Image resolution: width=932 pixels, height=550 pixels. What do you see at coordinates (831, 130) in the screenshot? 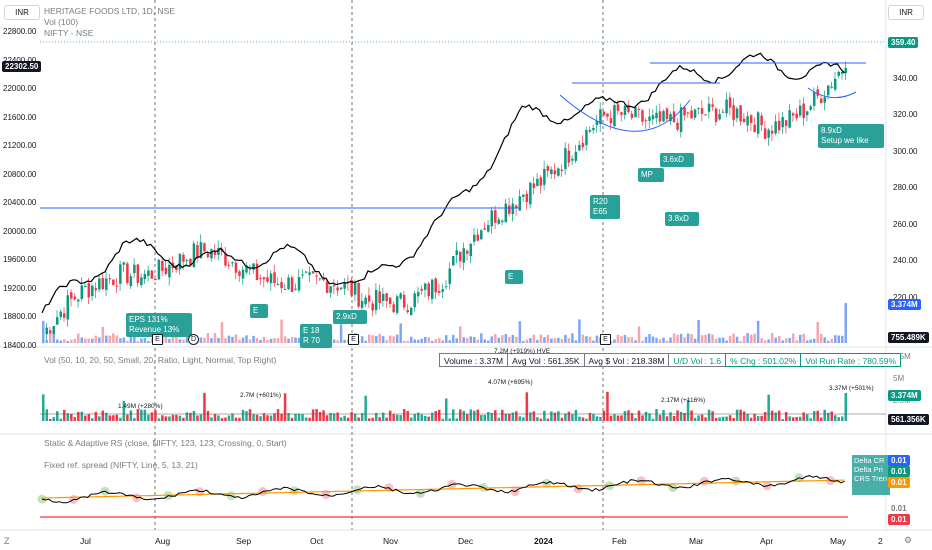
I see `callout-text: 8.9xD` at bounding box center [831, 130].